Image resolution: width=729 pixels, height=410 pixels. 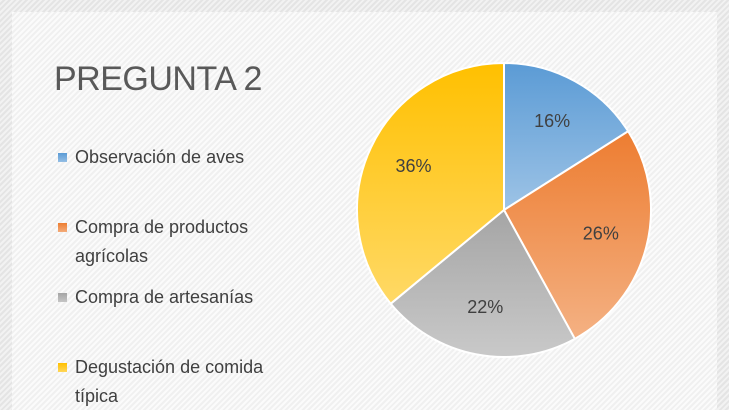 What do you see at coordinates (162, 241) in the screenshot?
I see `legend-label: Compra de productos agrícolas` at bounding box center [162, 241].